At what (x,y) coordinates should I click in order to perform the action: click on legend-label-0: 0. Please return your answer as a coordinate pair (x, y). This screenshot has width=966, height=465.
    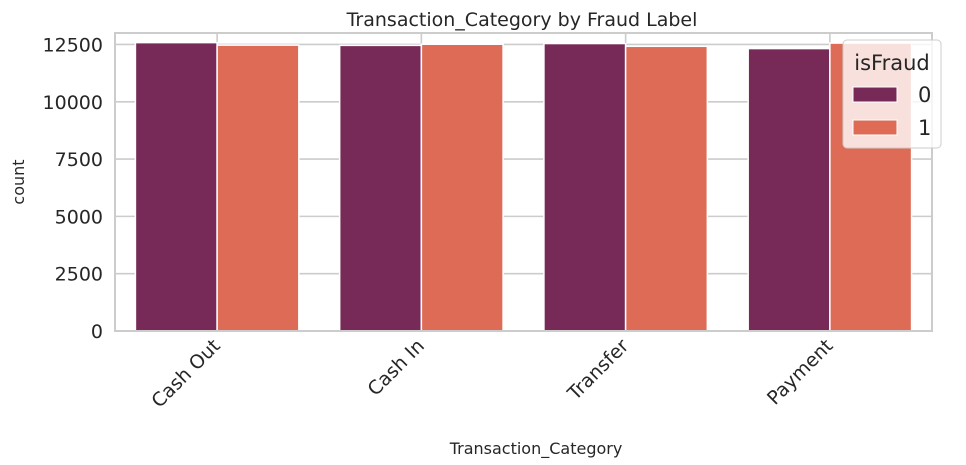
    Looking at the image, I should click on (924, 95).